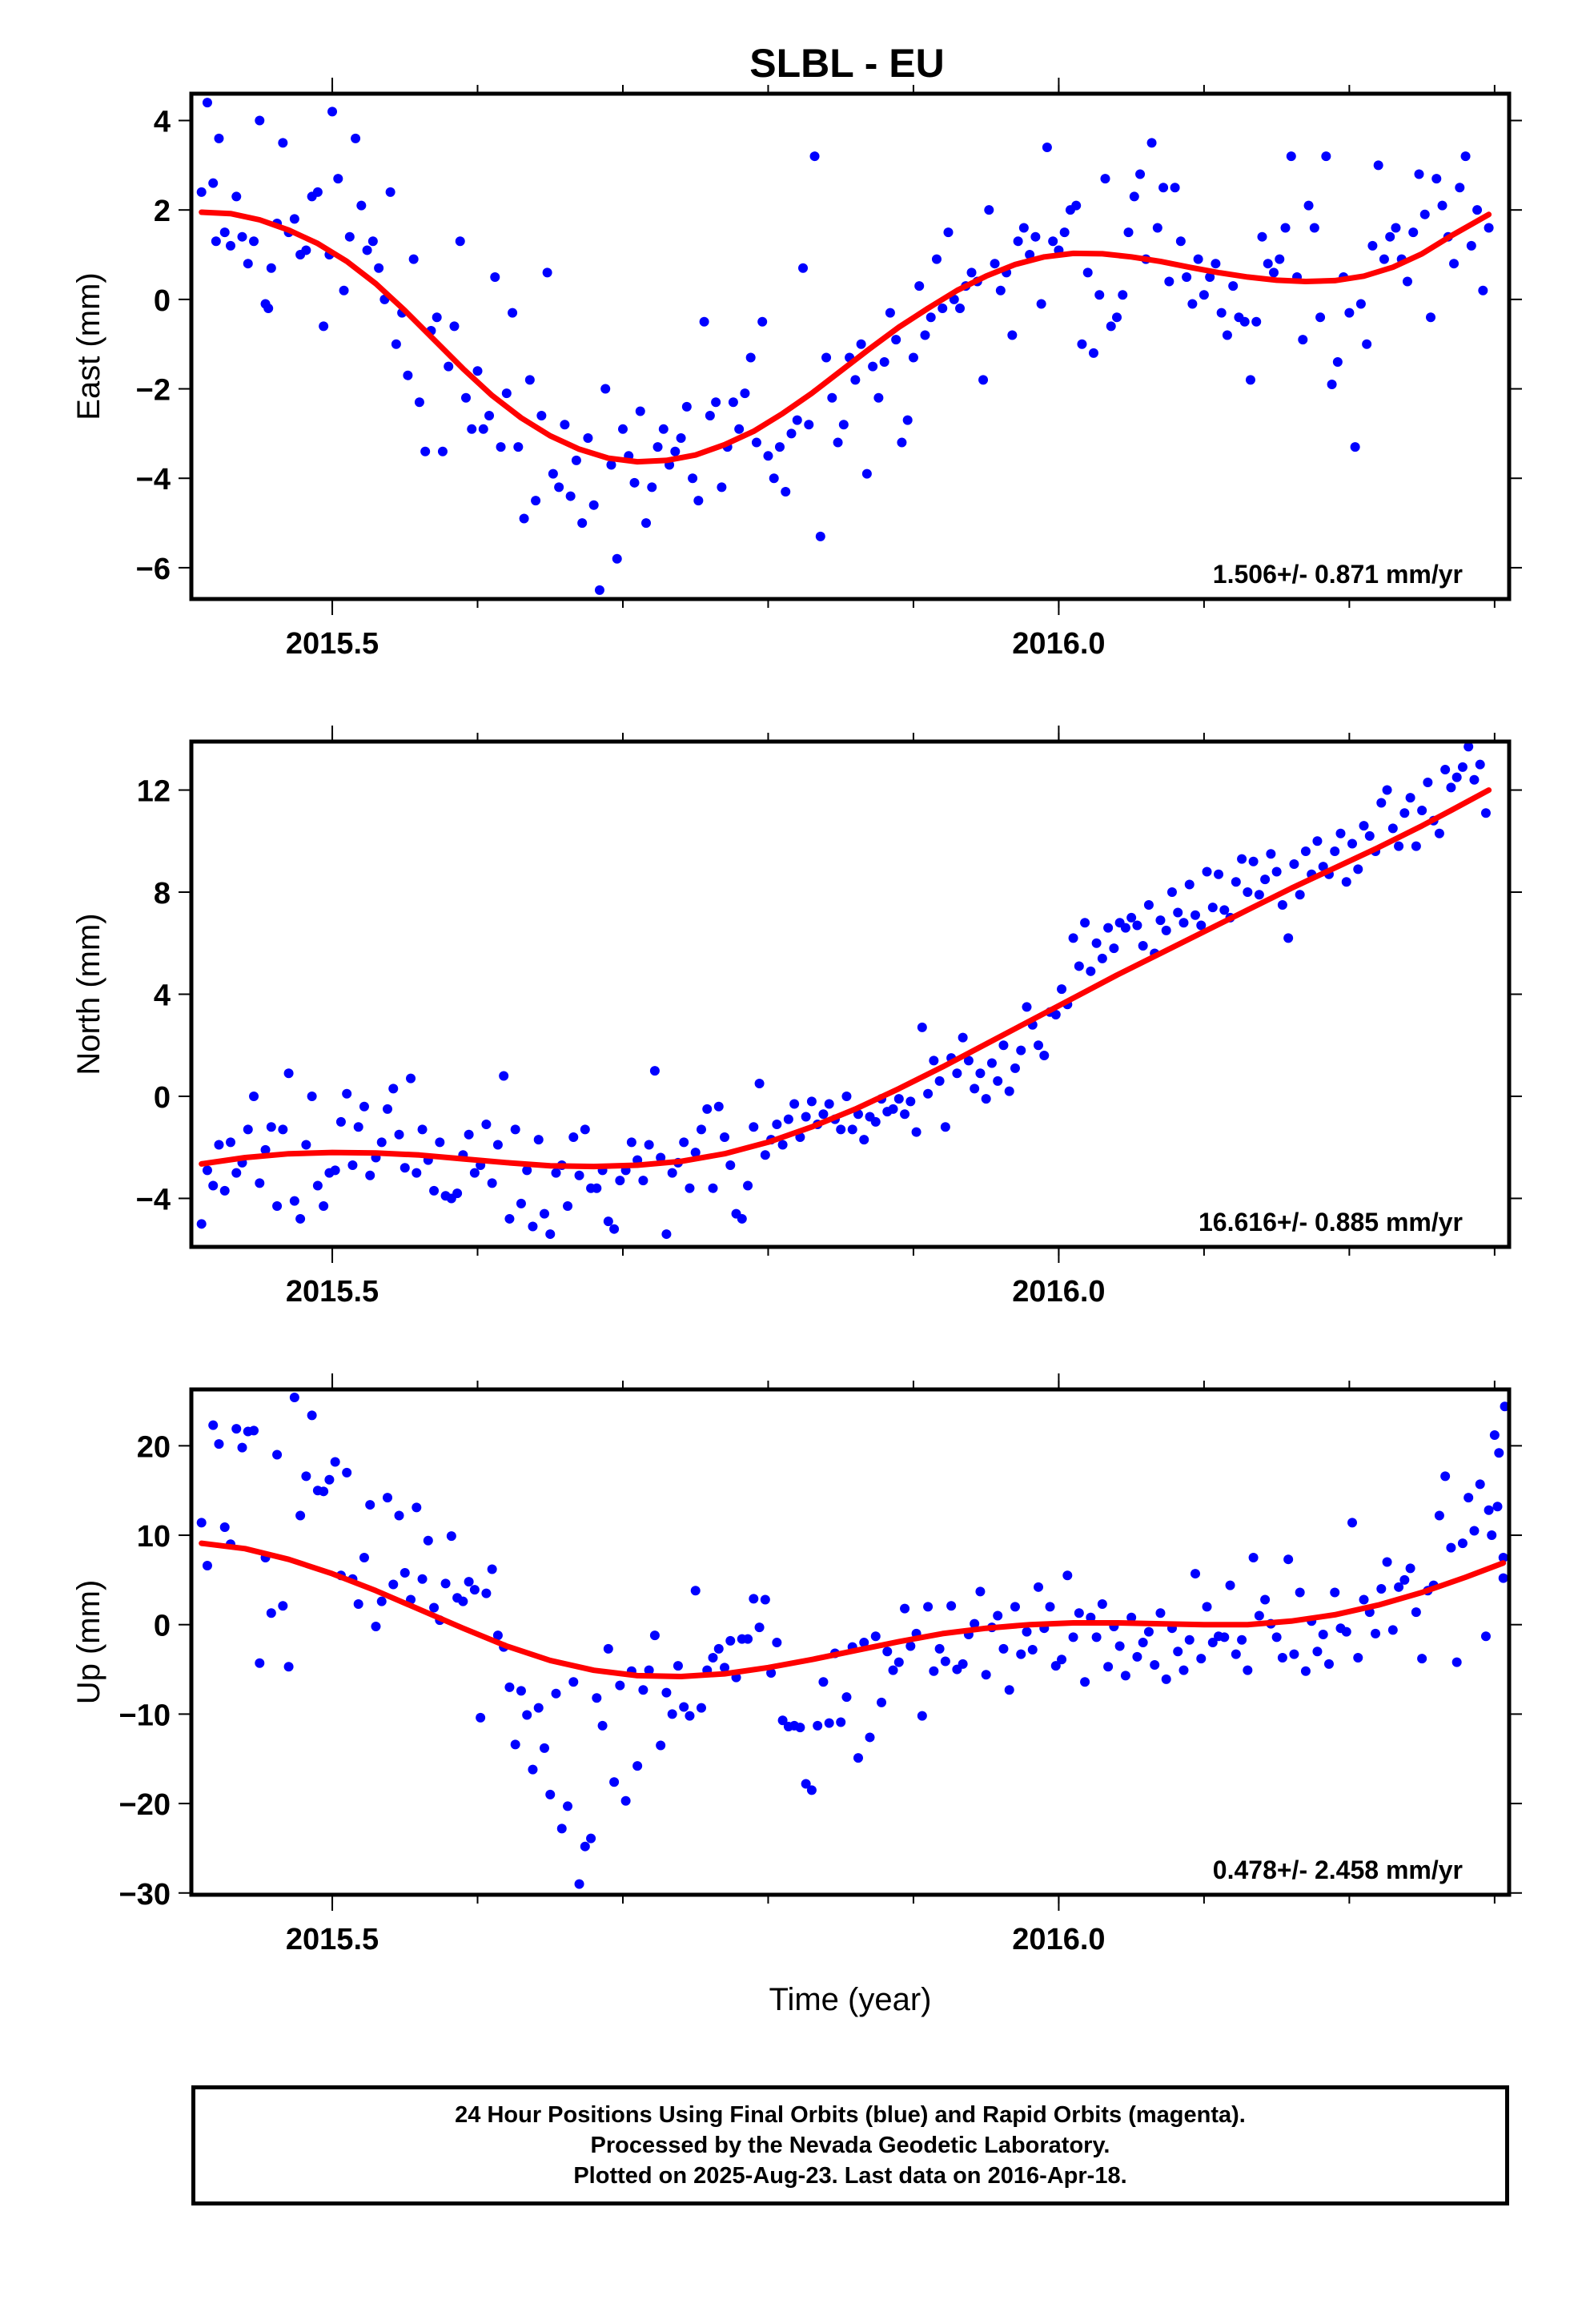  I want to click on y-tick-label: 12, so click(154, 792).